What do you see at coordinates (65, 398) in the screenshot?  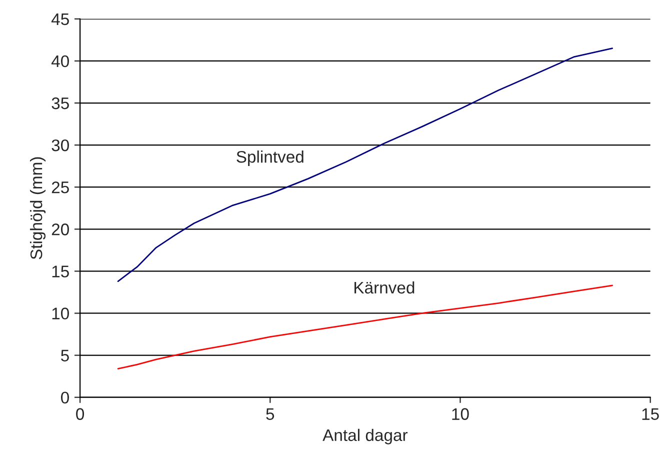 I see `y-tick-label: 0` at bounding box center [65, 398].